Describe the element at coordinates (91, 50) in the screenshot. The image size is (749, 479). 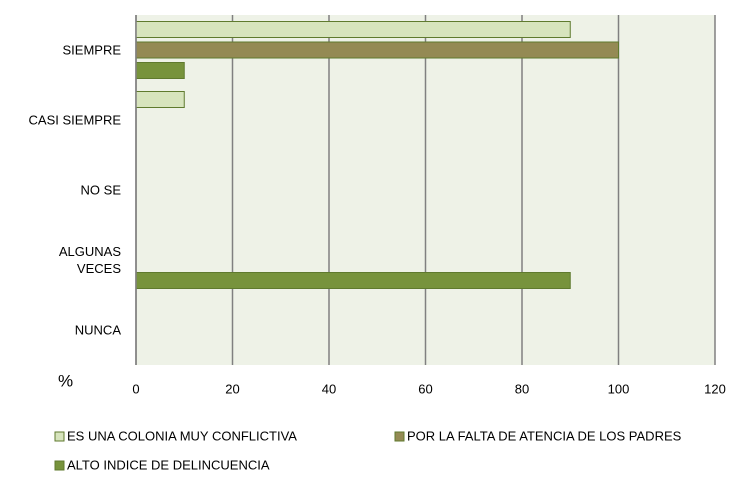
I see `y-tick-label: SIEMPRE` at that location.